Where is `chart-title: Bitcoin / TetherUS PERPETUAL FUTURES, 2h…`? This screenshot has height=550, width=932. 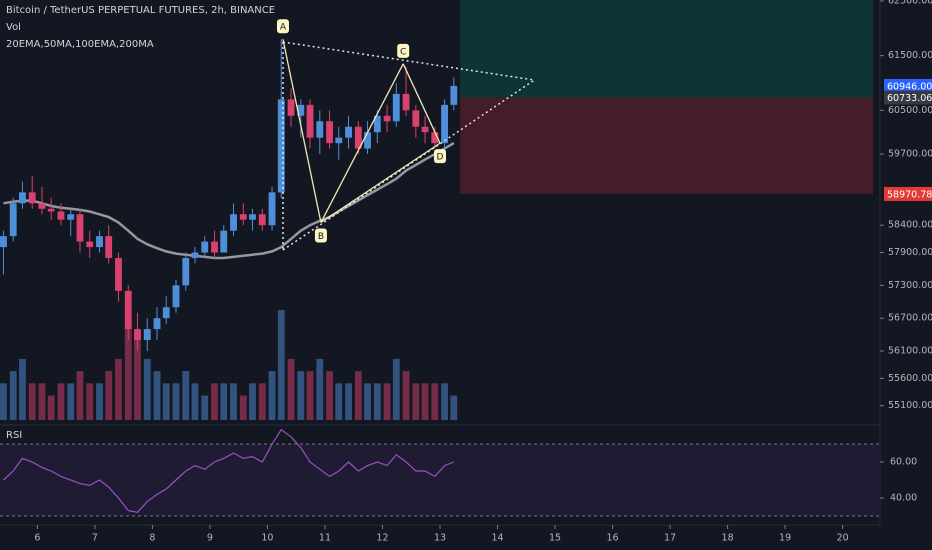
chart-title: Bitcoin / TetherUS PERPETUAL FUTURES, 2h… is located at coordinates (140, 10).